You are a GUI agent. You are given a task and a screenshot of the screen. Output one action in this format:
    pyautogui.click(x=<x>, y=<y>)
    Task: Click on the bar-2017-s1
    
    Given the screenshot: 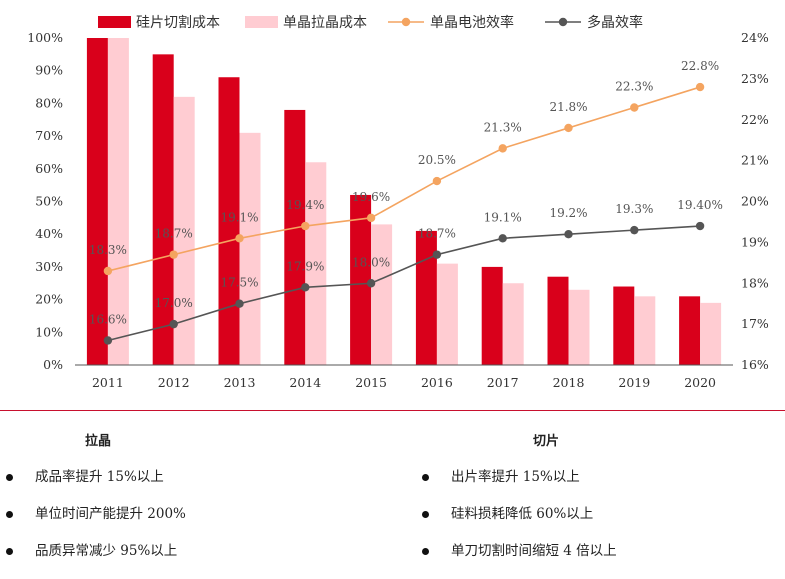 What is the action you would take?
    pyautogui.click(x=513, y=324)
    